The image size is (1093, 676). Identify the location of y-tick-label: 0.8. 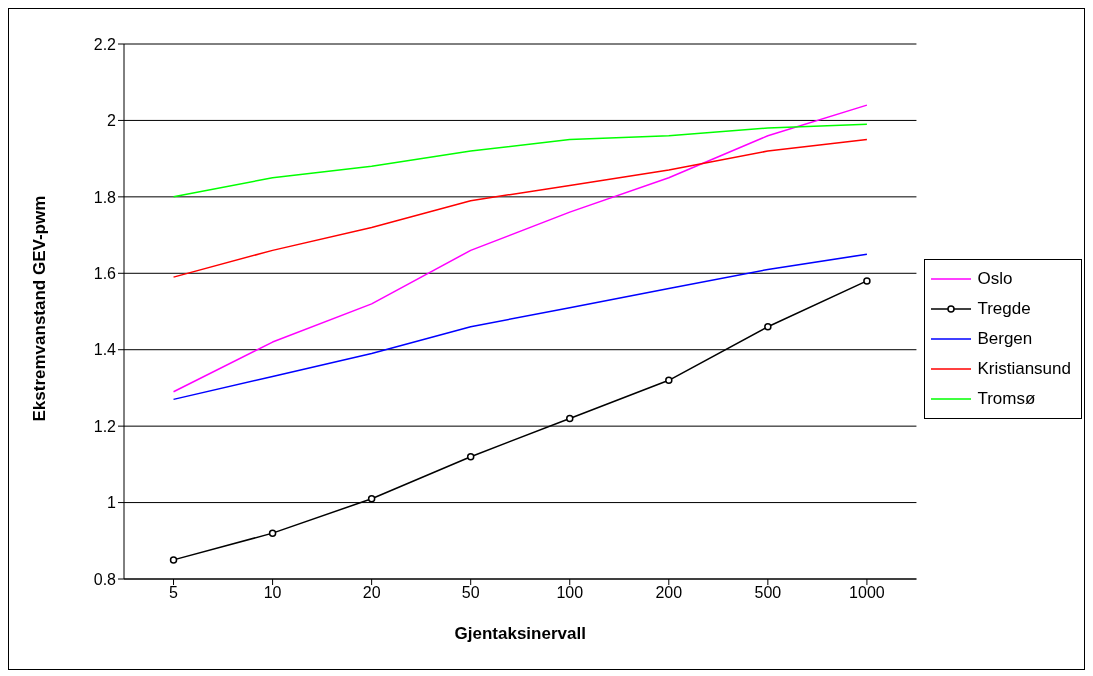
(105, 579).